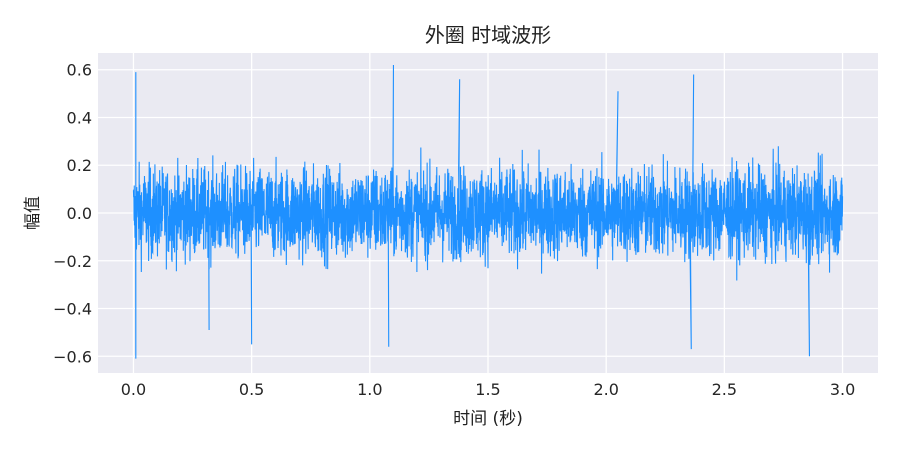  I want to click on y-tick-label: −0.6, so click(72, 356).